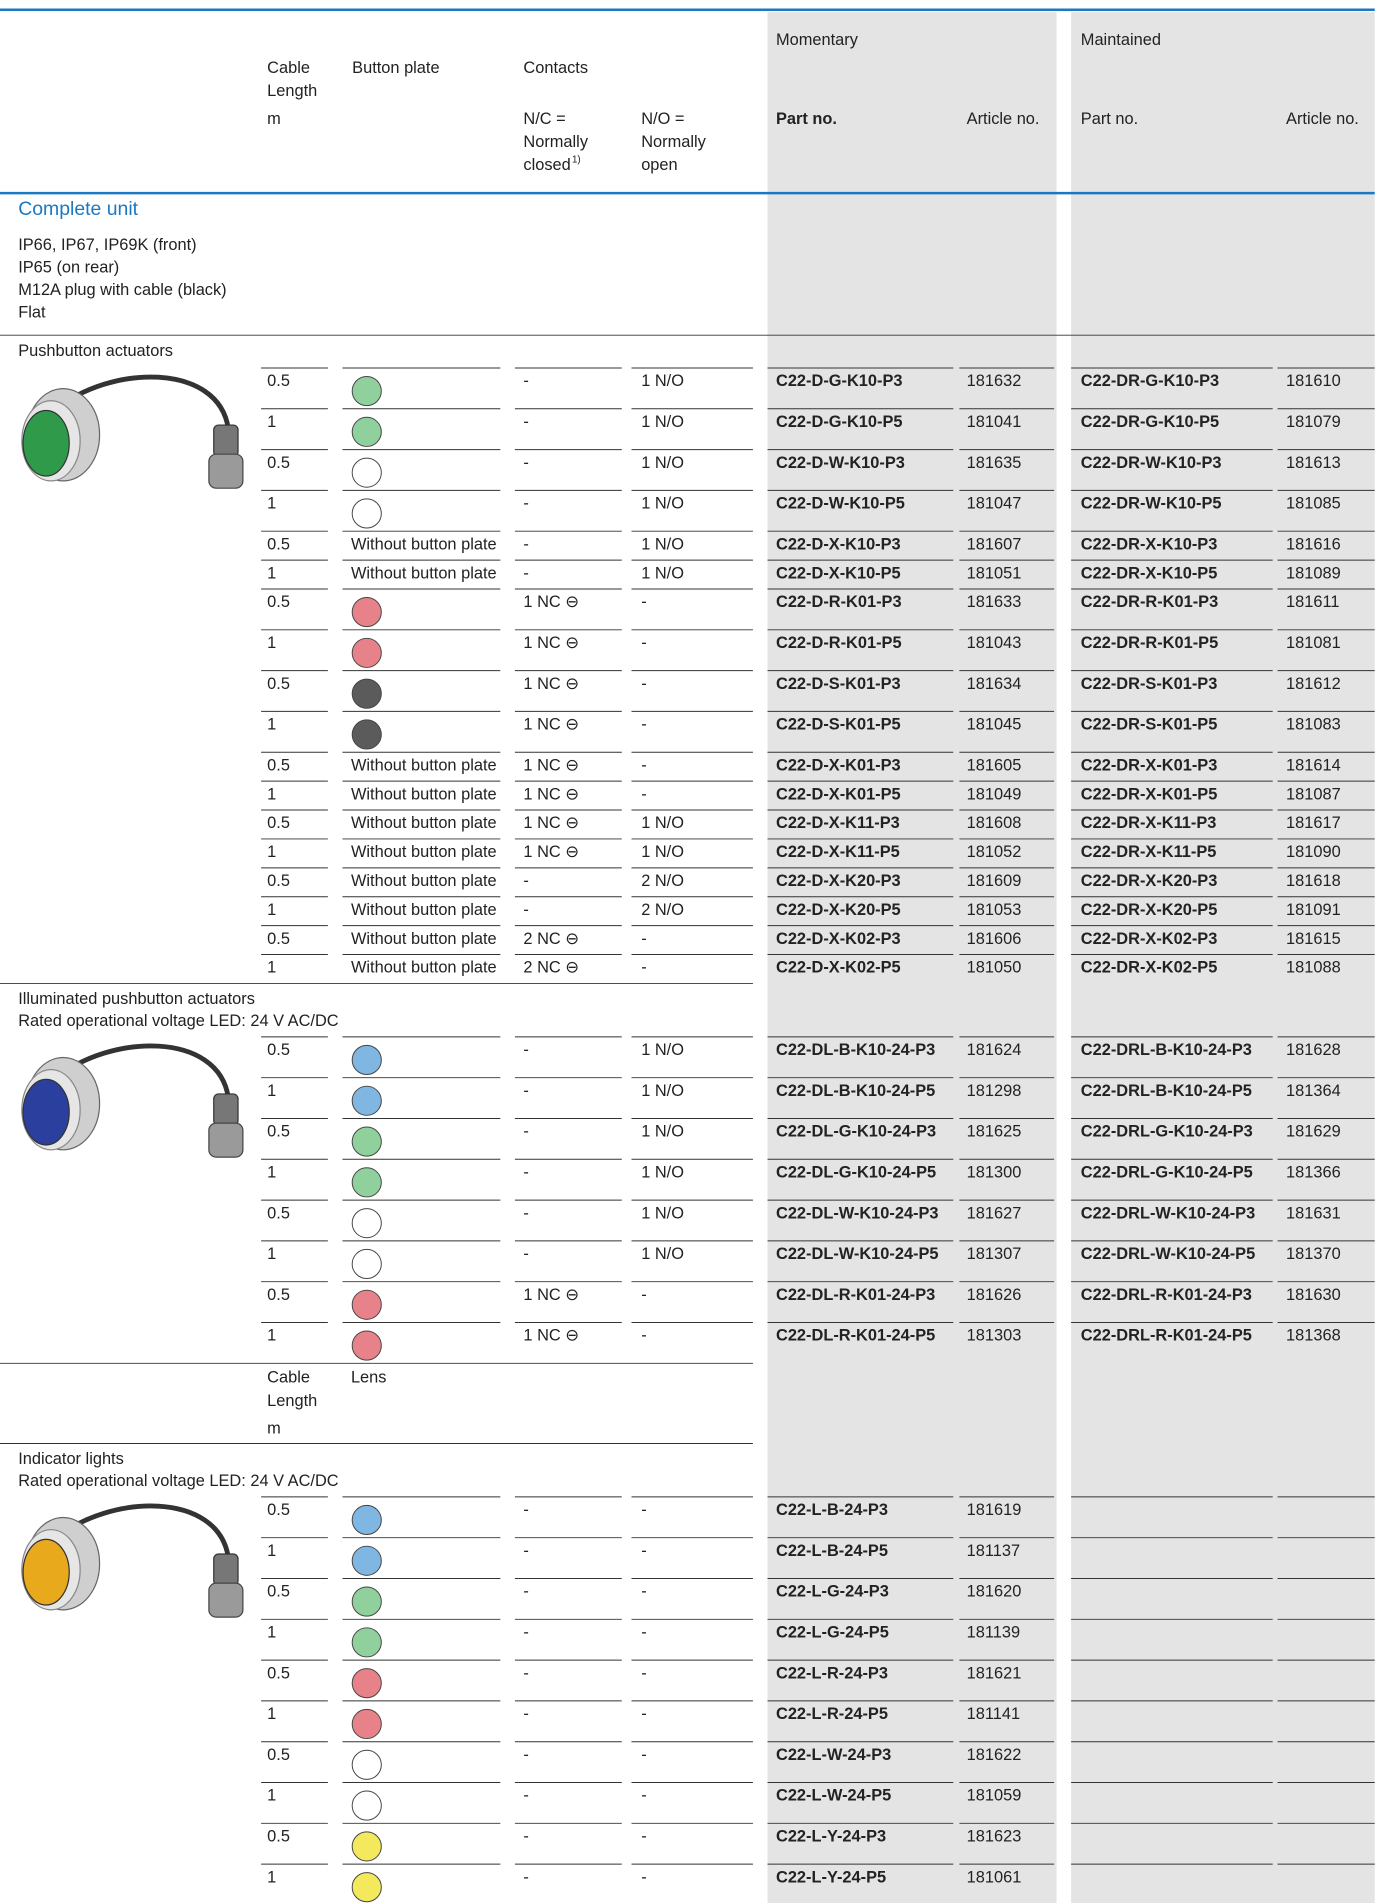 The width and height of the screenshot is (1382, 1903). I want to click on col-head: N/O =, so click(662, 119).